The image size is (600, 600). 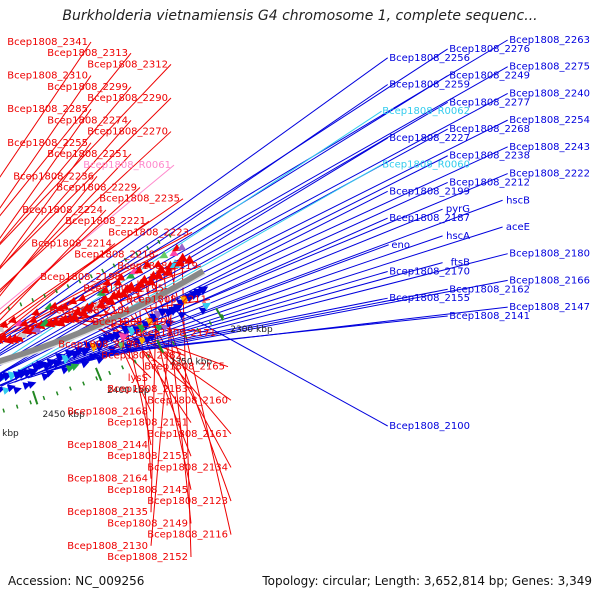 I want to click on gene-label-left: Bcep1808_2198, so click(x=80, y=277).